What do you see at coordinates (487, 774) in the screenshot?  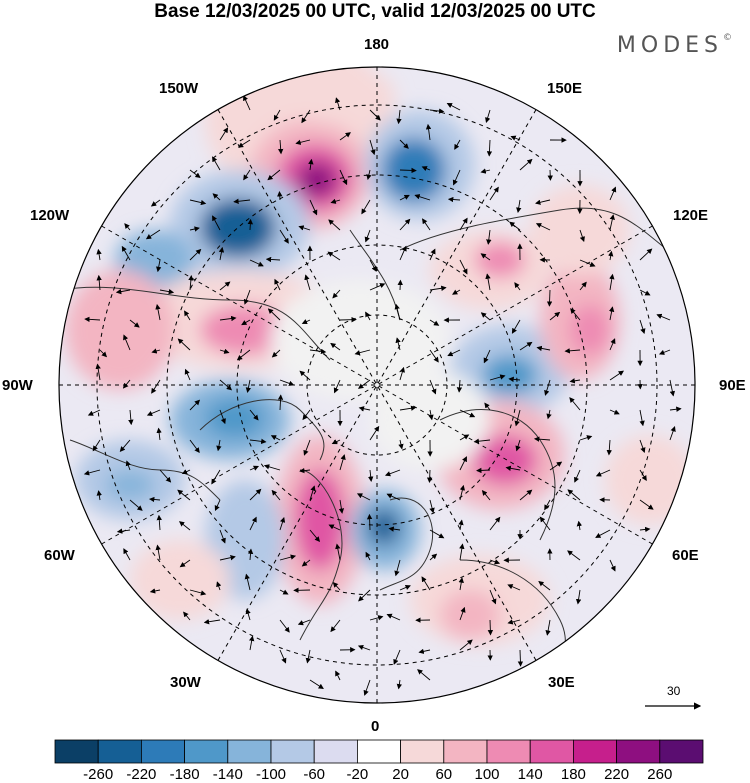 I see `colorbar-tick-label: 100` at bounding box center [487, 774].